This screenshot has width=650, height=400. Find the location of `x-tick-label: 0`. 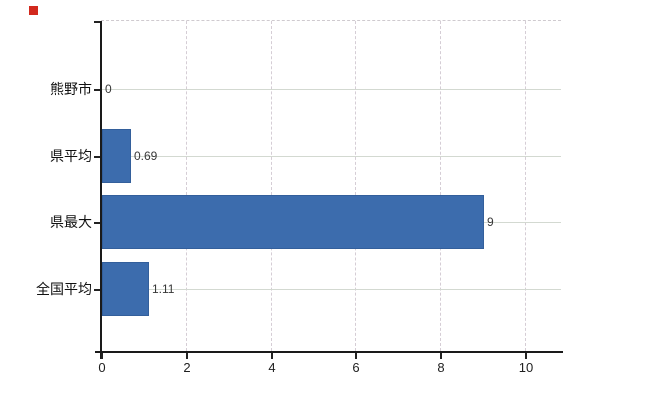

x-tick-label: 0 is located at coordinates (102, 367).